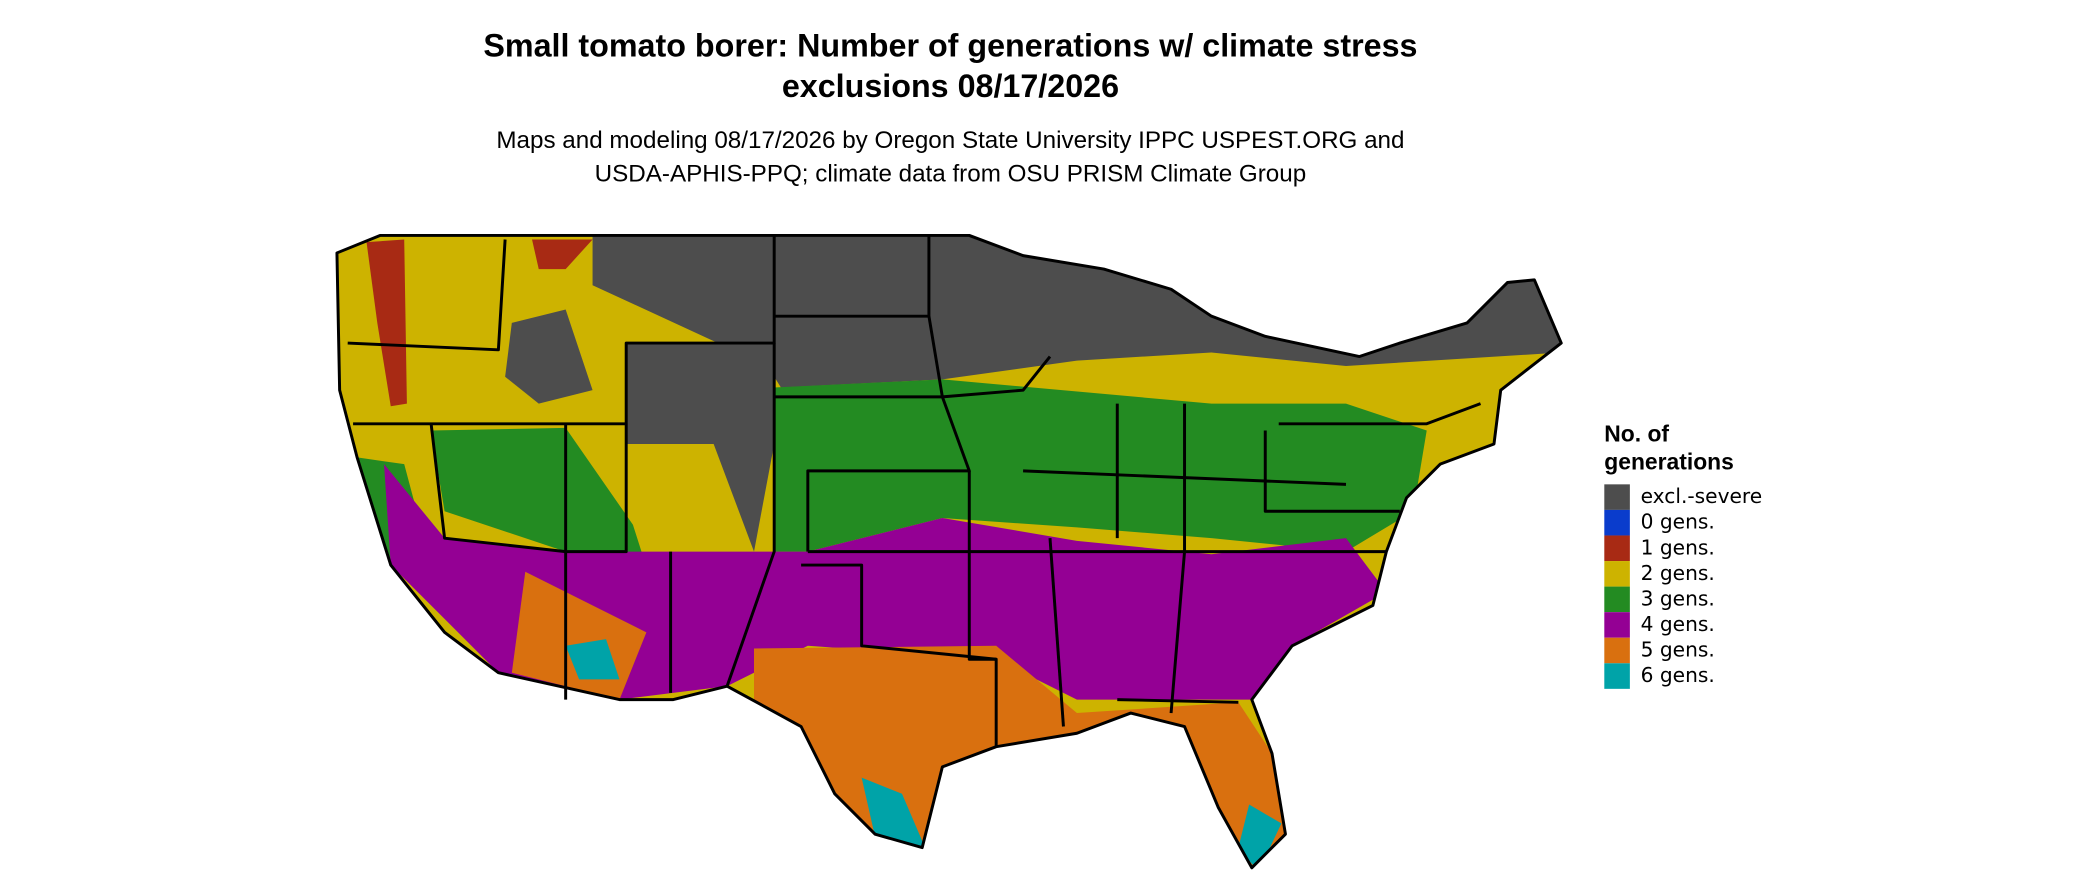 This screenshot has width=2100, height=892. Describe the element at coordinates (1678, 522) in the screenshot. I see `legend-label: 0 gens.` at that location.